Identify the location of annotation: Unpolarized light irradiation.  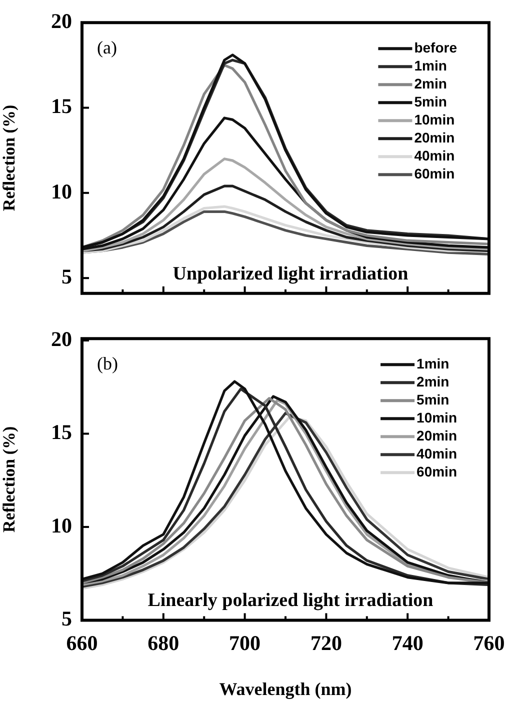
(290, 273).